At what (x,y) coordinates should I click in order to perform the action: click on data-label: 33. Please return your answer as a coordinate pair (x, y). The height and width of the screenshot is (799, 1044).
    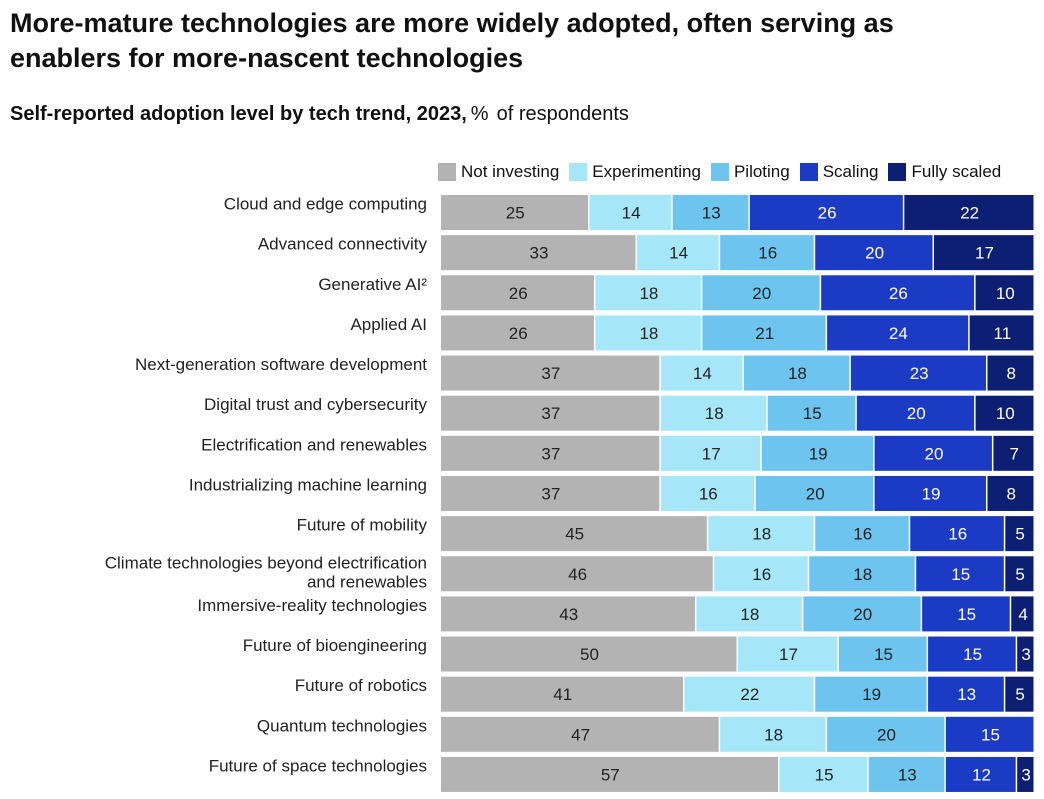
    Looking at the image, I should click on (539, 253).